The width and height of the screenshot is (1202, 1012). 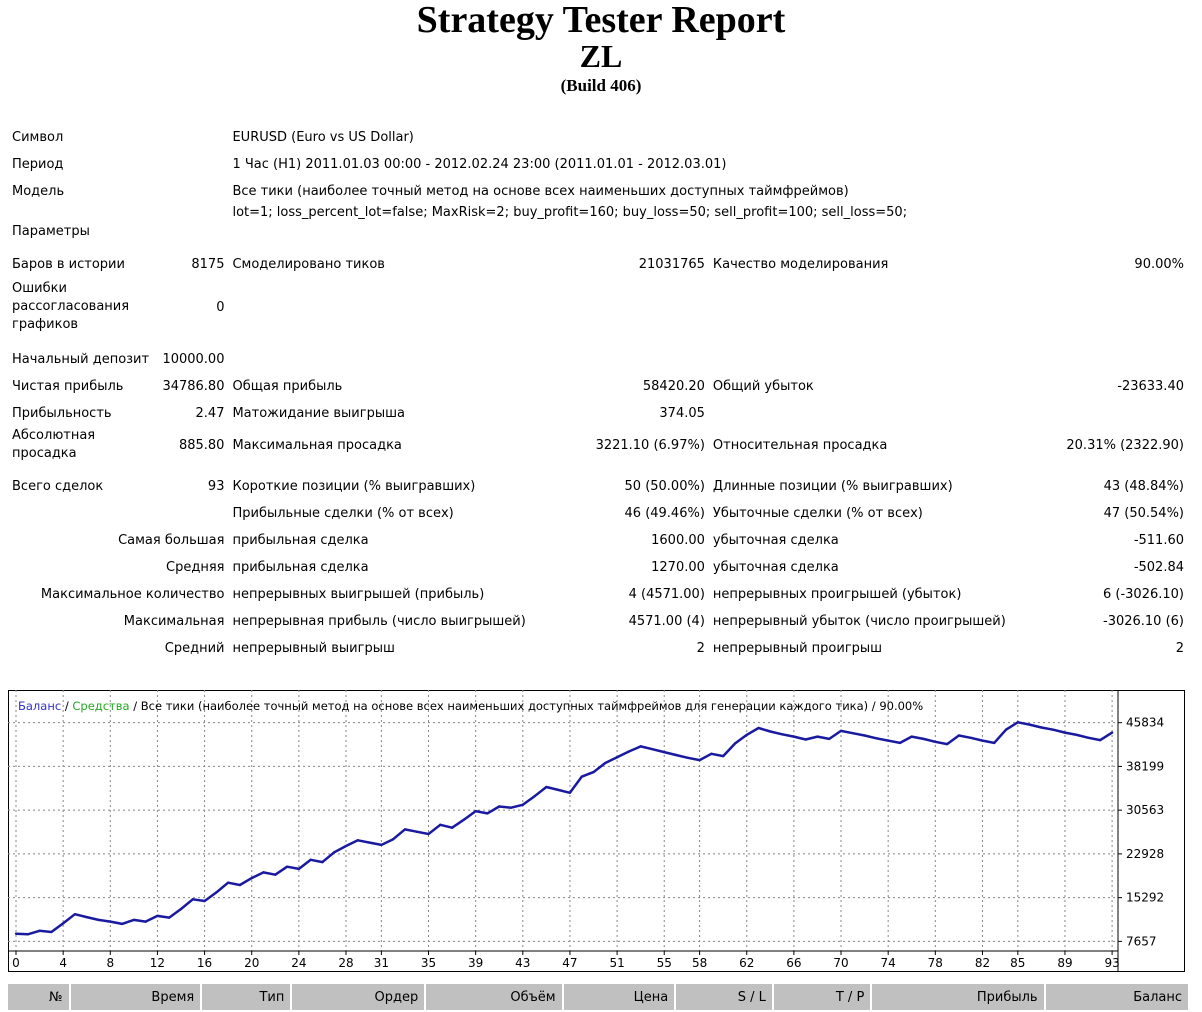 What do you see at coordinates (569, 963) in the screenshot?
I see `x-tick-label: 47` at bounding box center [569, 963].